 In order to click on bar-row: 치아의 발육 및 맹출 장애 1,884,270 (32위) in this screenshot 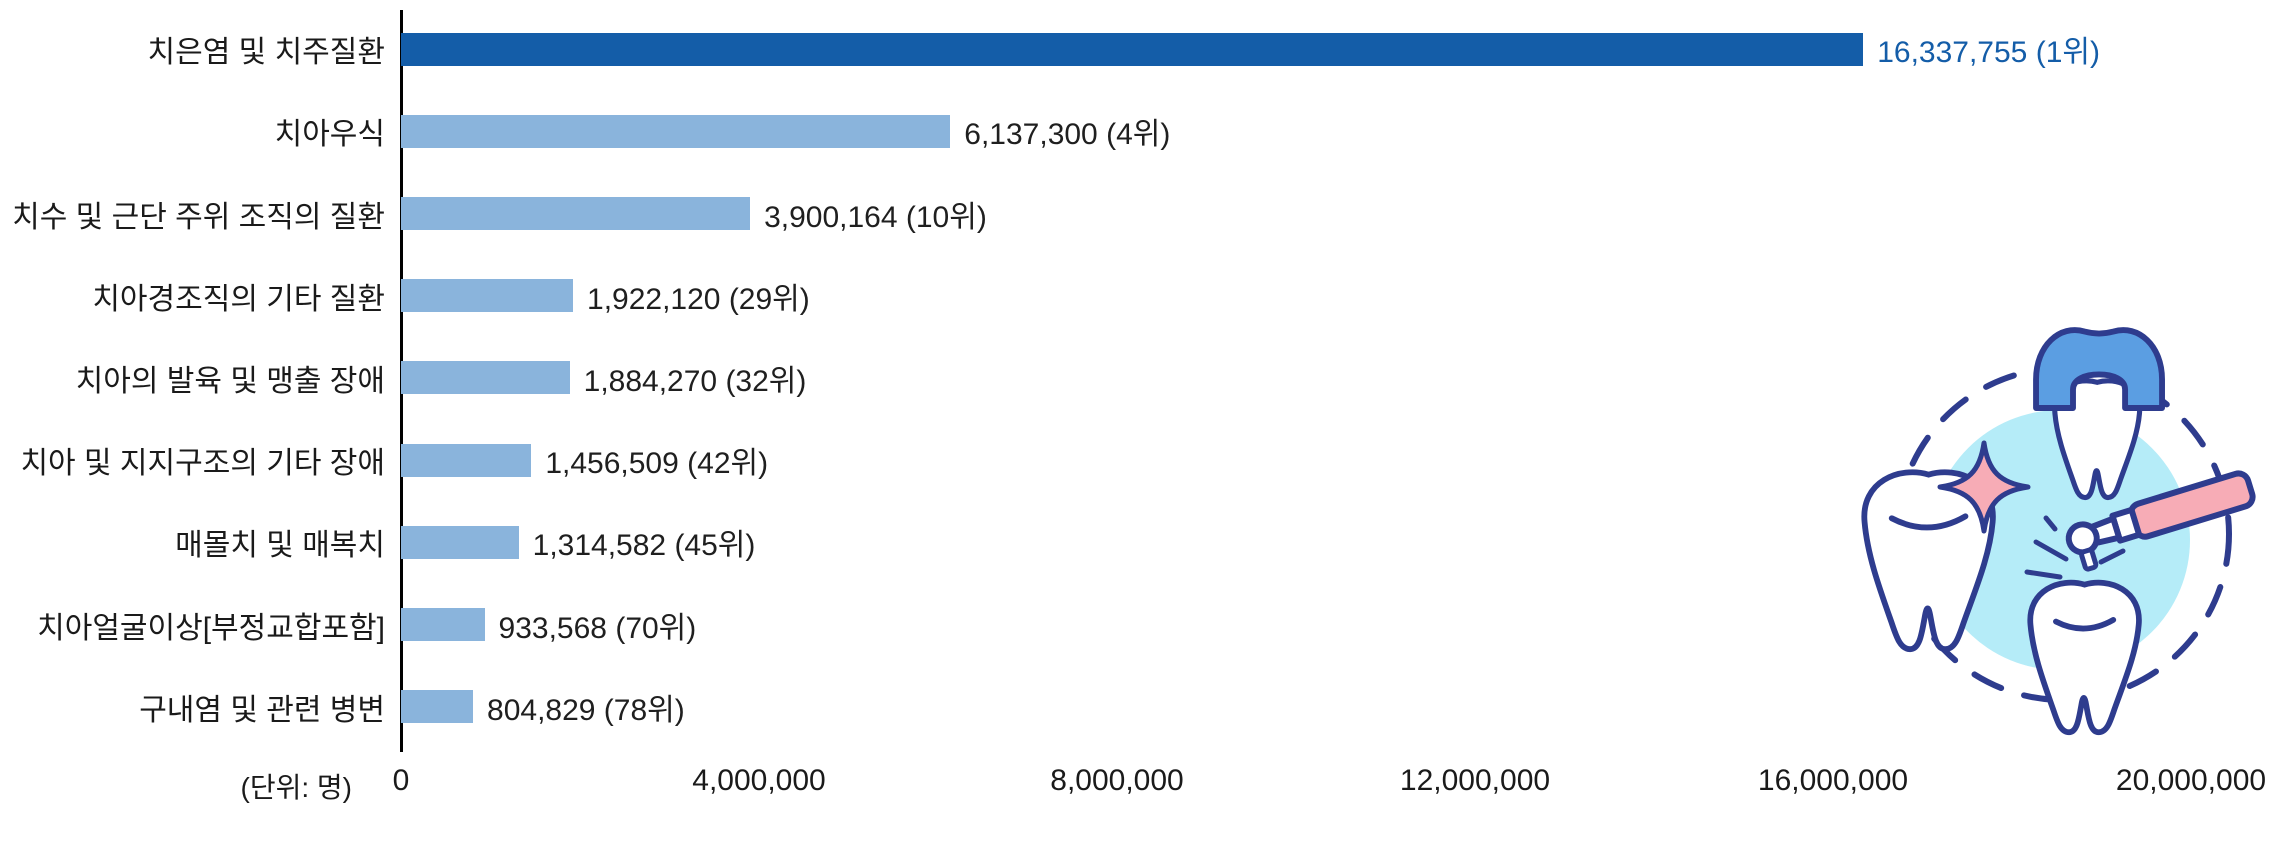, I will do `click(1097, 378)`.